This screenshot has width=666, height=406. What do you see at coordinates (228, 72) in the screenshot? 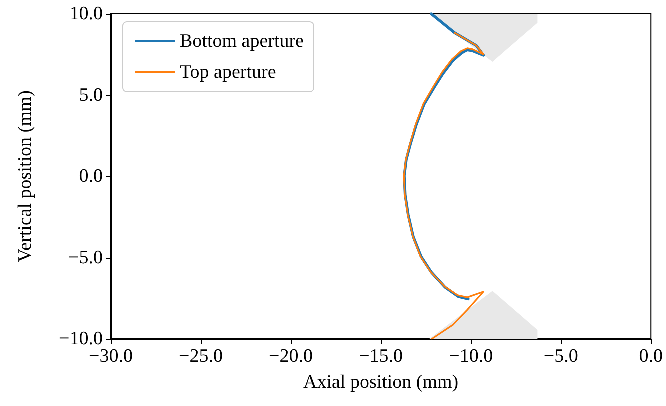
I see `legend-label: Top aperture` at bounding box center [228, 72].